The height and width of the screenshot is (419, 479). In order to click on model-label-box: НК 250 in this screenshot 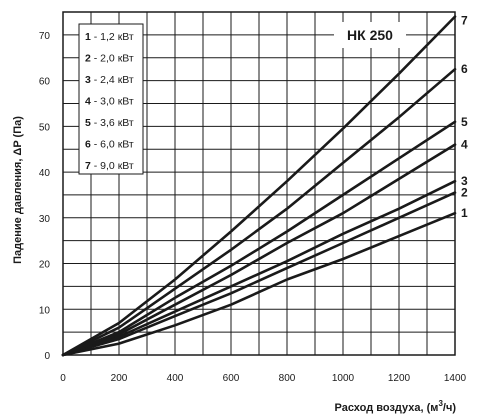, I will do `click(370, 35)`.